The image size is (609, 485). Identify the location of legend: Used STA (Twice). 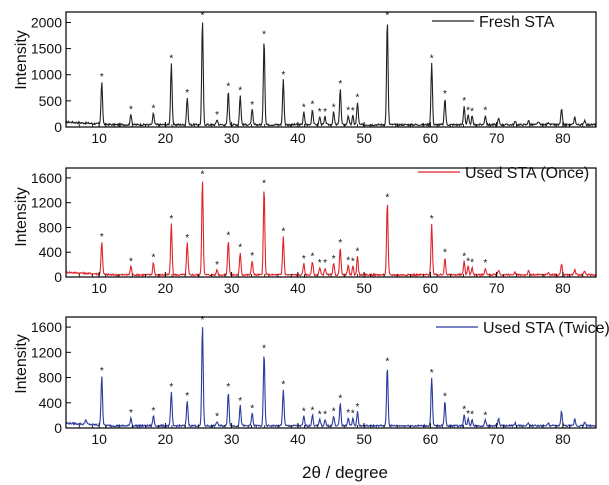
(522, 328).